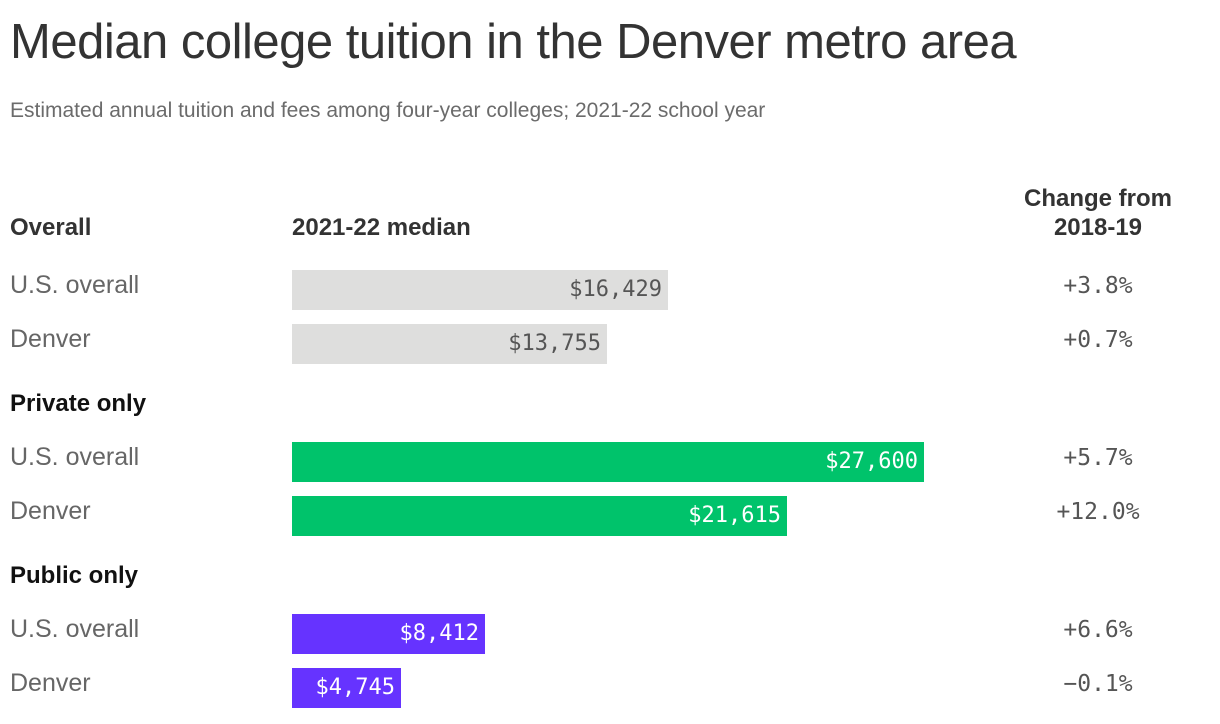 The height and width of the screenshot is (724, 1220). Describe the element at coordinates (439, 633) in the screenshot. I see `bar-value-label: $8,412` at that location.